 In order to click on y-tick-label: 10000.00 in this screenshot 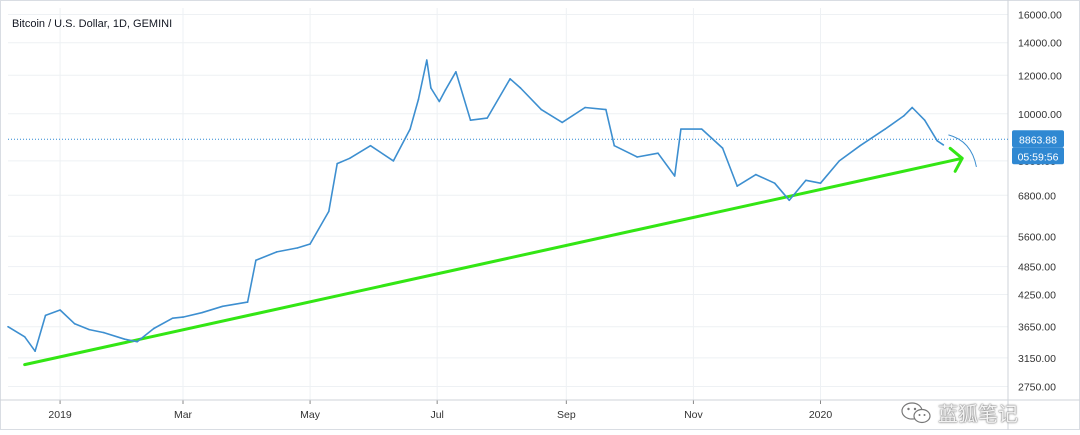, I will do `click(1040, 115)`.